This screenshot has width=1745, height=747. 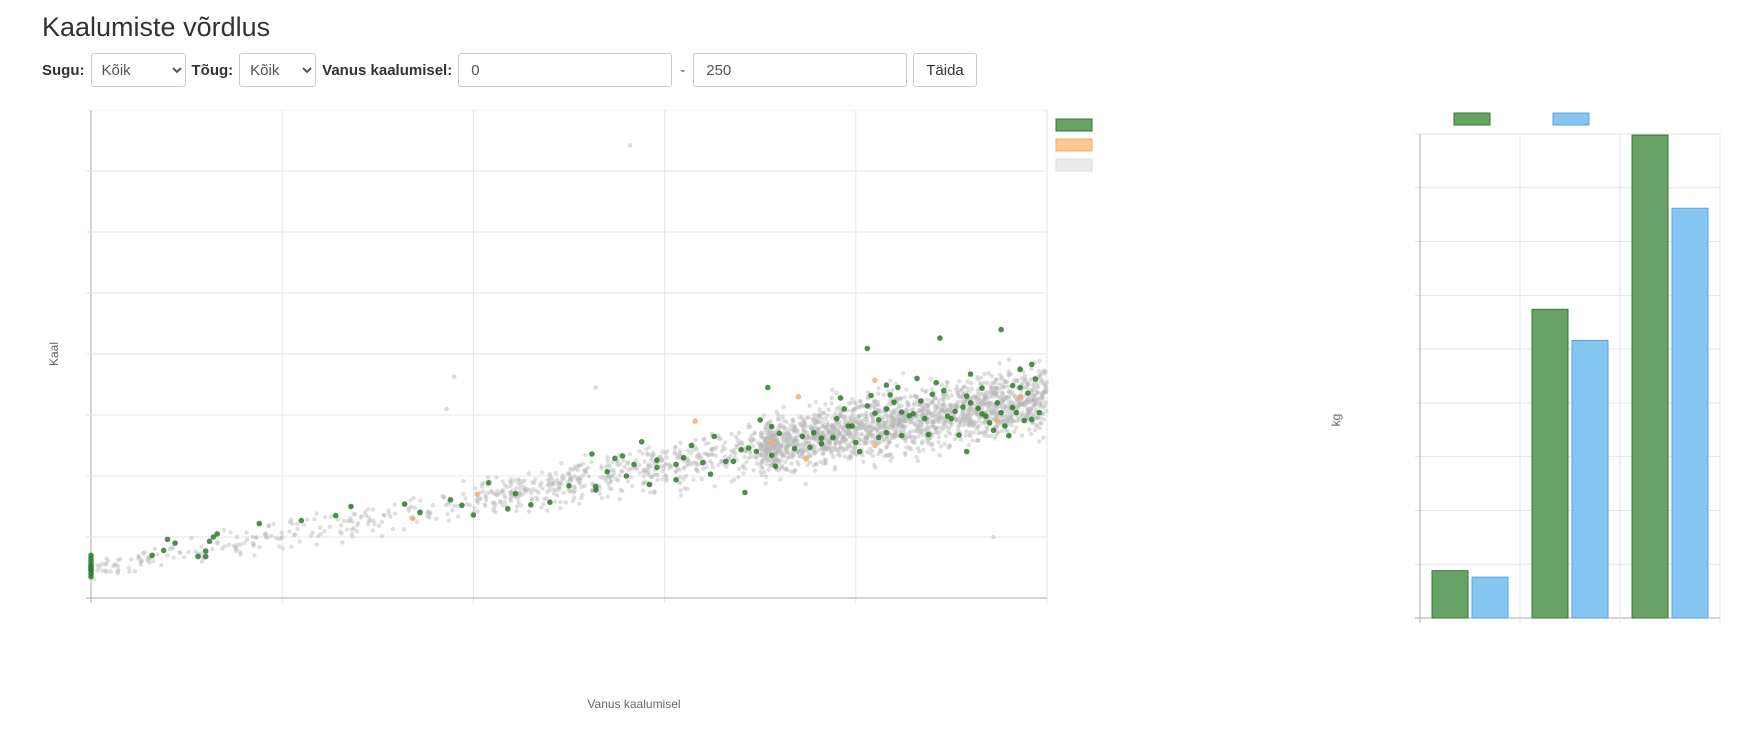 I want to click on sex-select: Kõik, so click(x=138, y=70).